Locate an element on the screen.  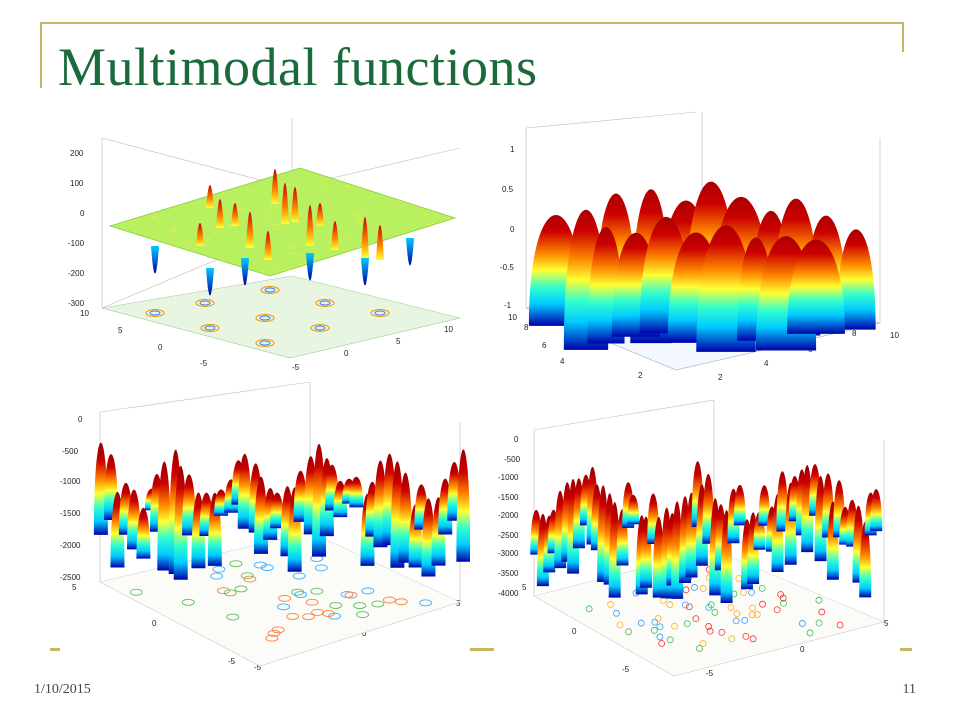
z-tick-label: -3000 is located at coordinates (508, 553).